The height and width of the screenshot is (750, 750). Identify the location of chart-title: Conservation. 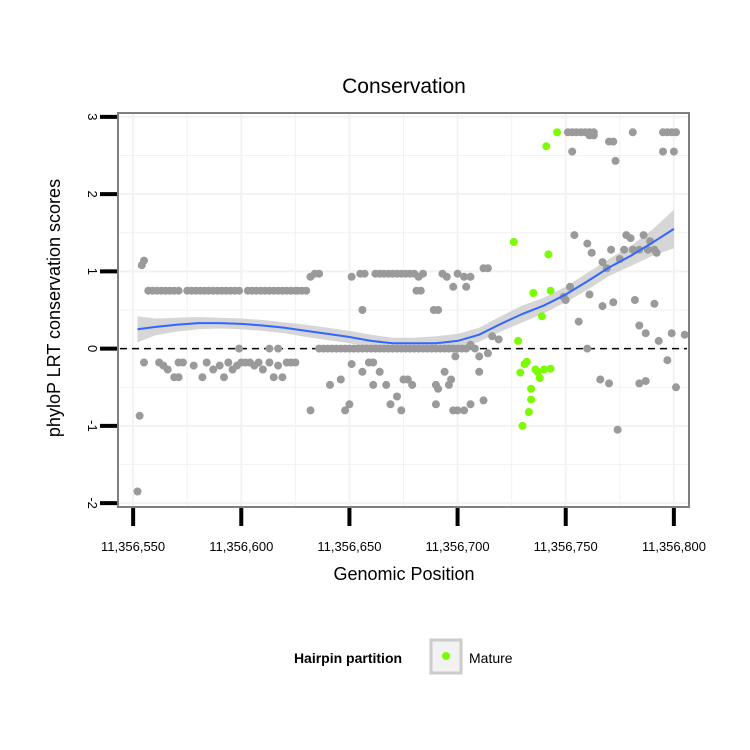
(404, 86).